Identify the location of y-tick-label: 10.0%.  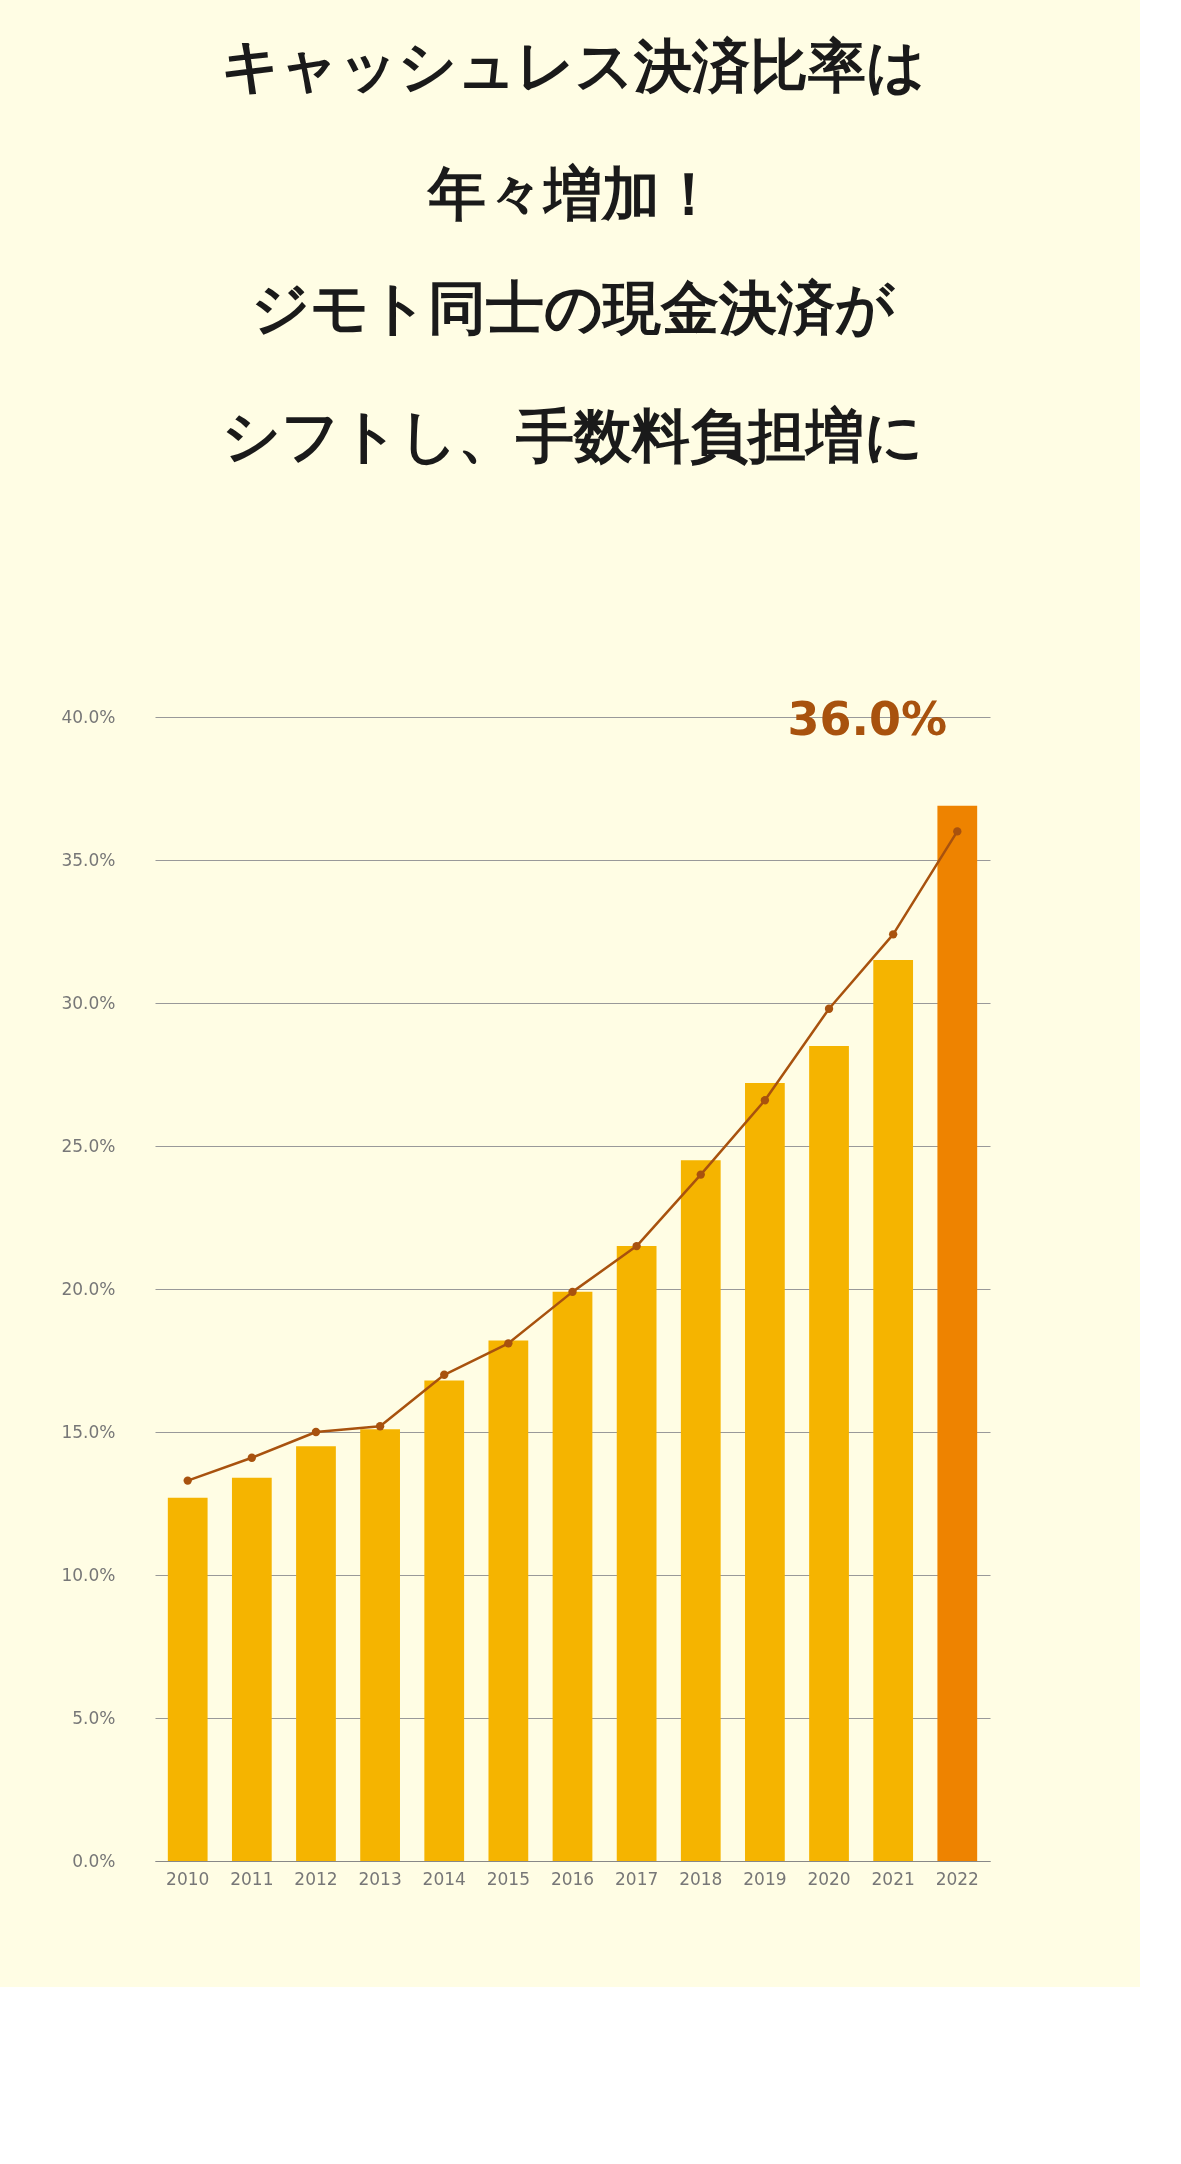
(88, 1574).